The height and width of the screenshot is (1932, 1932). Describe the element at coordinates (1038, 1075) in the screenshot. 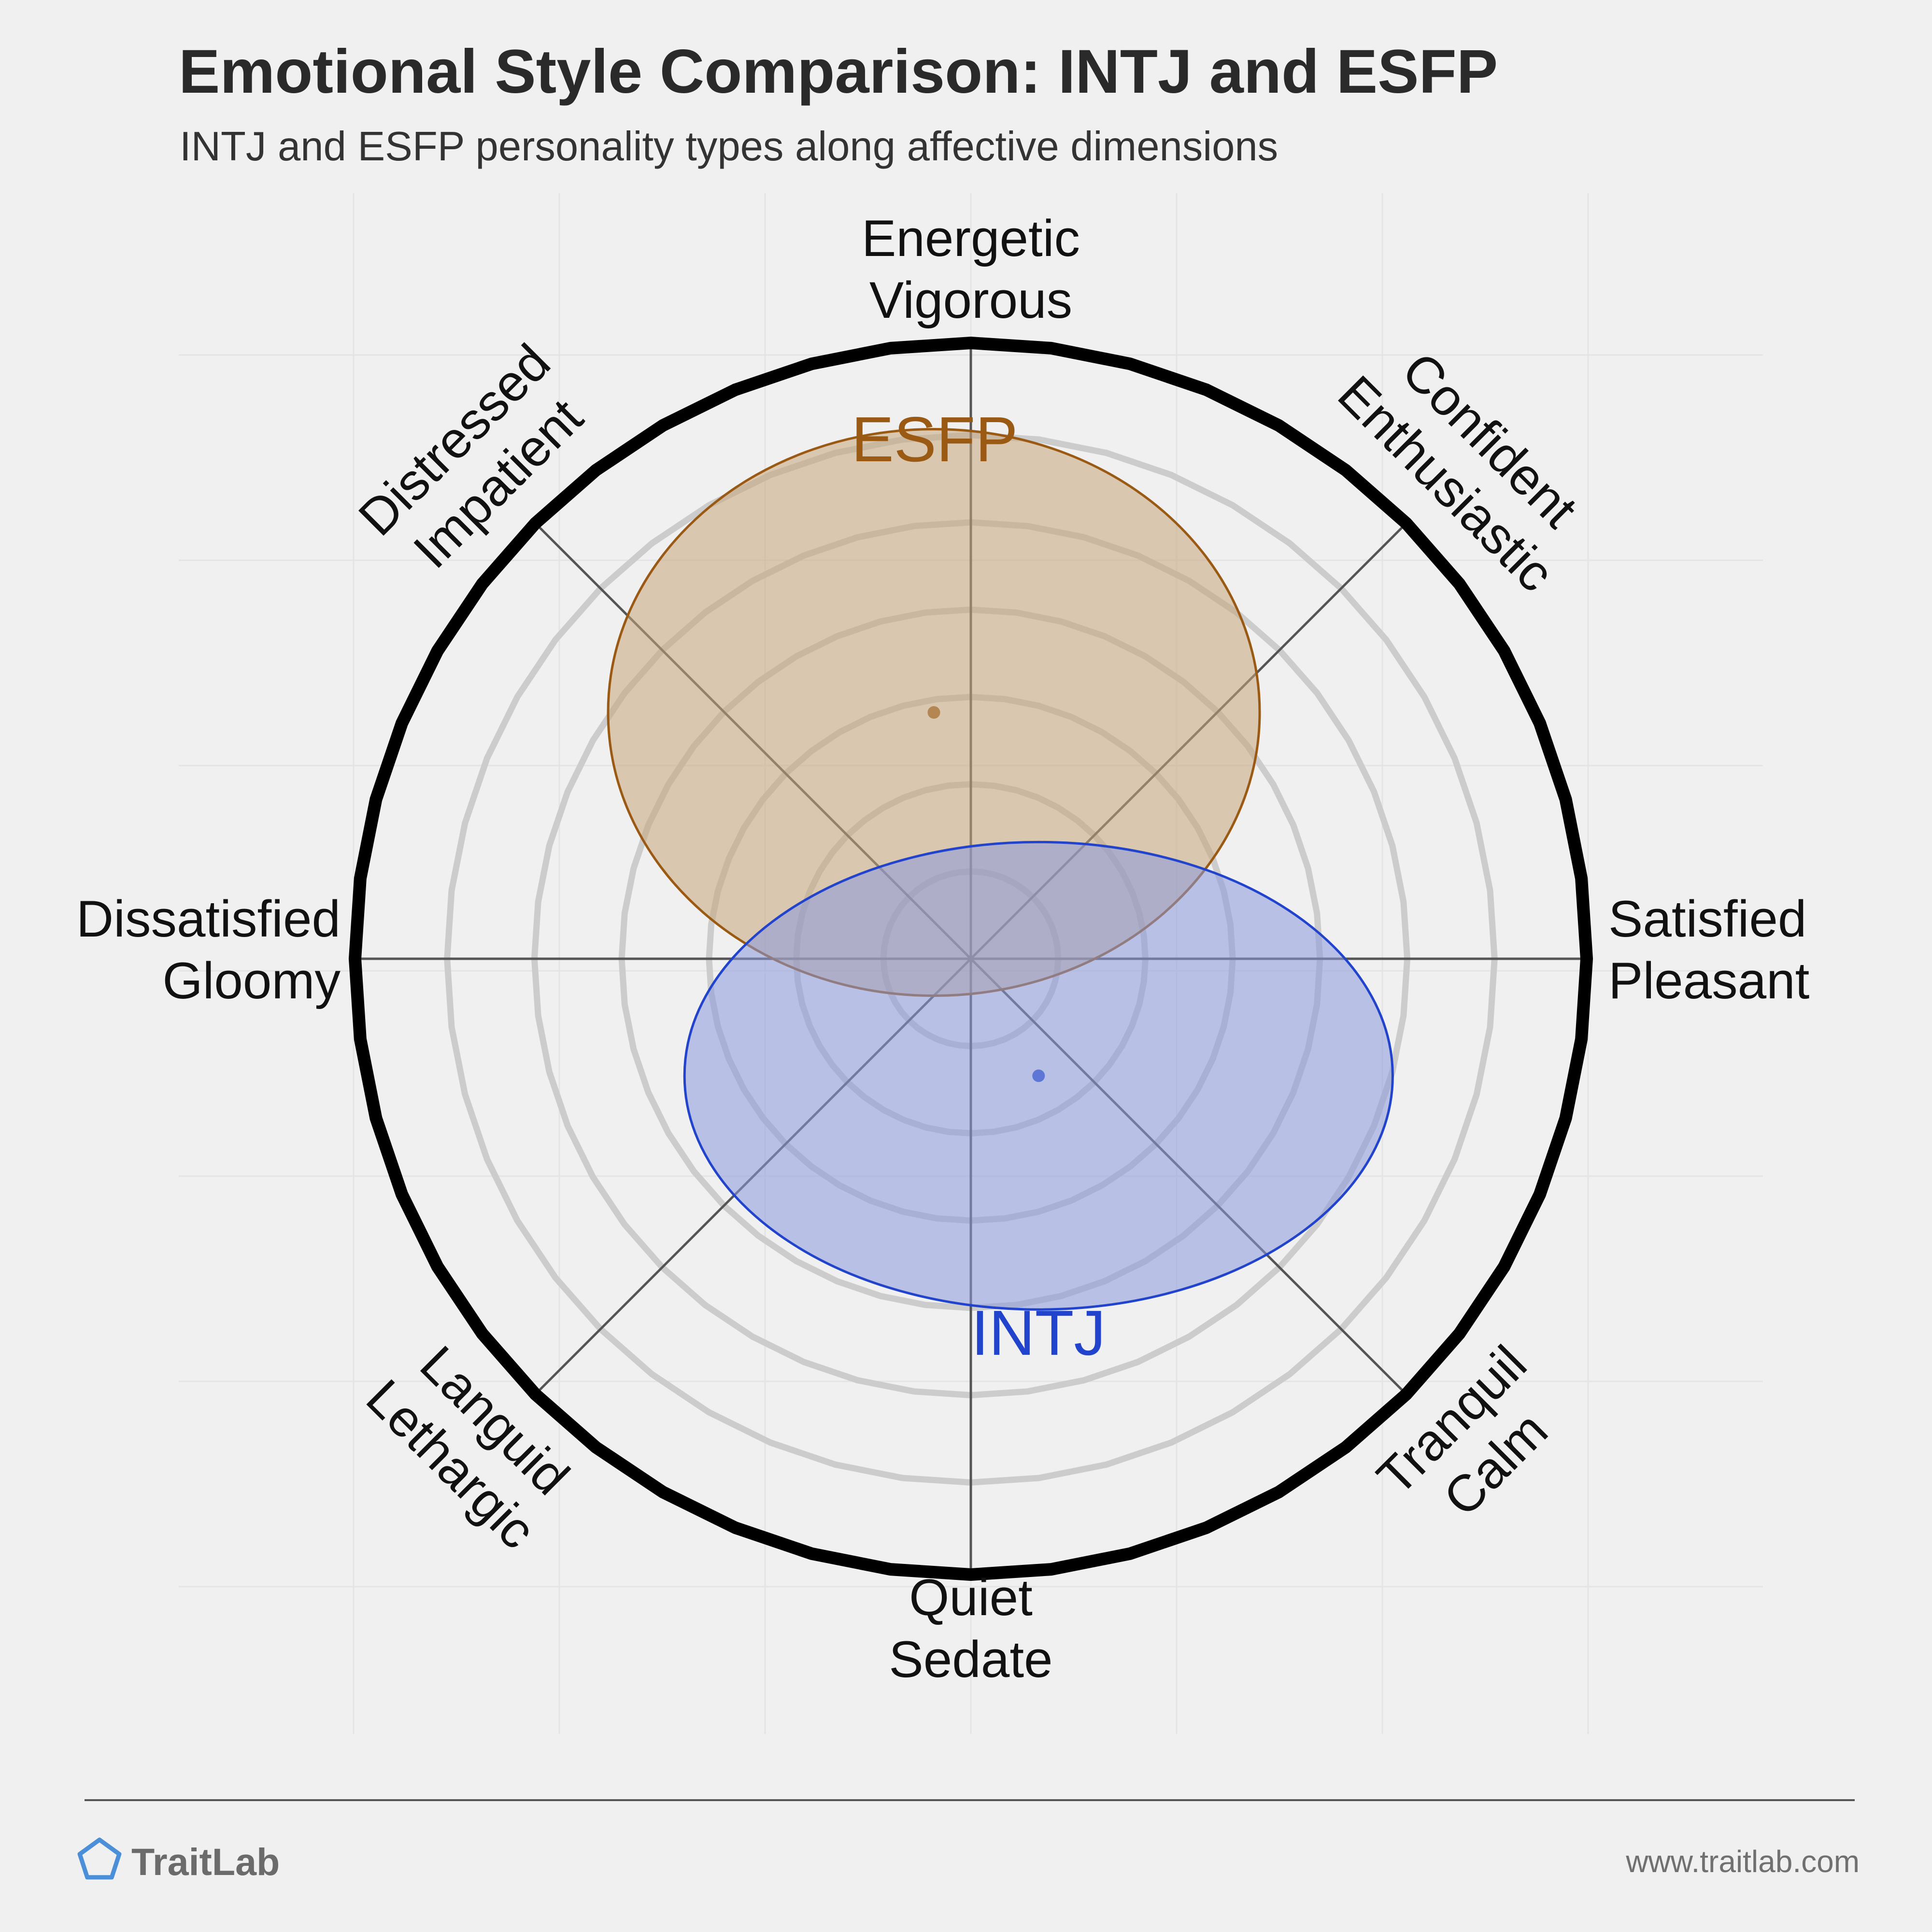

I see `series-point-intj` at that location.